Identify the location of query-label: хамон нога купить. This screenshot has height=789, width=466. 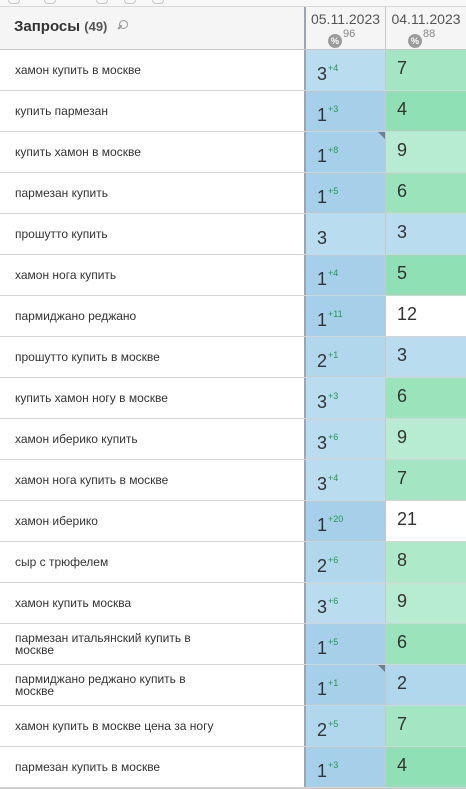
(66, 275).